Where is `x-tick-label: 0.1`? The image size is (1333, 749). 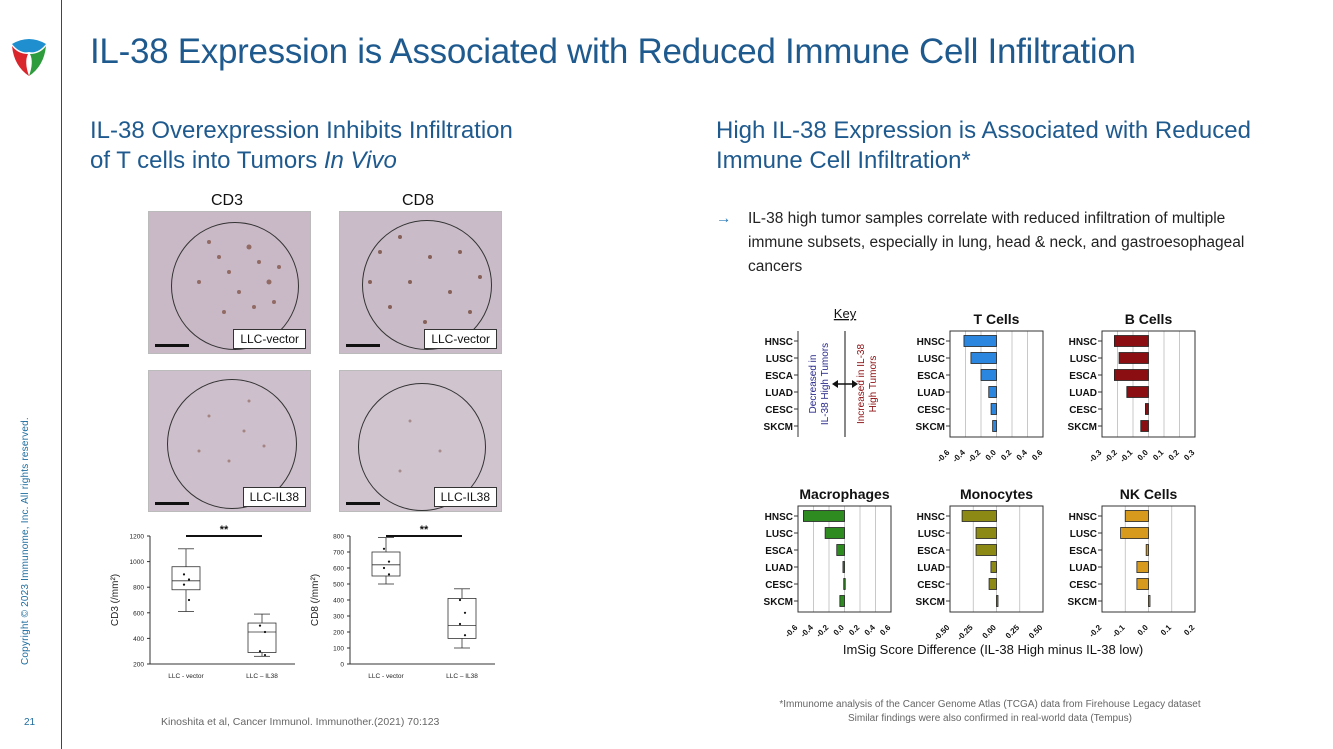 x-tick-label: 0.1 is located at coordinates (1166, 630).